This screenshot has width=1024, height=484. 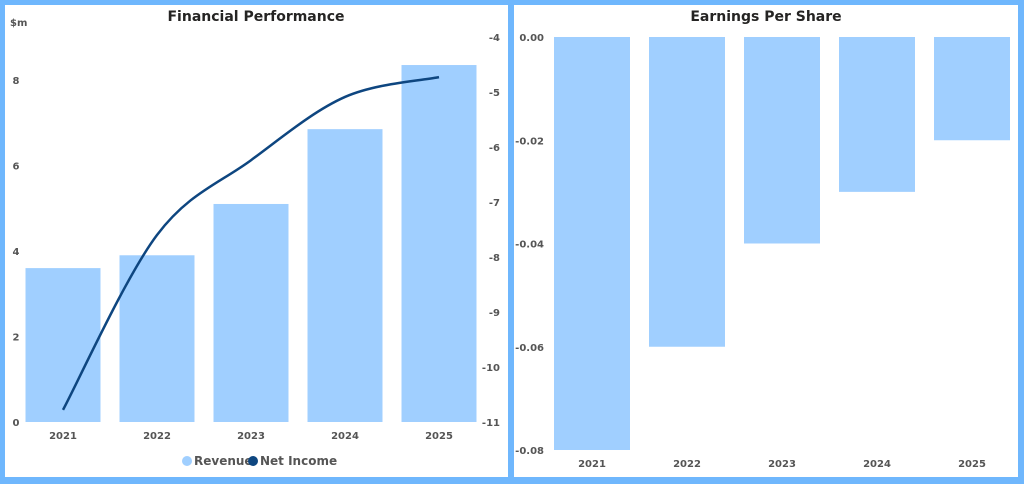 I want to click on y-tick-label: 2, so click(x=16, y=338).